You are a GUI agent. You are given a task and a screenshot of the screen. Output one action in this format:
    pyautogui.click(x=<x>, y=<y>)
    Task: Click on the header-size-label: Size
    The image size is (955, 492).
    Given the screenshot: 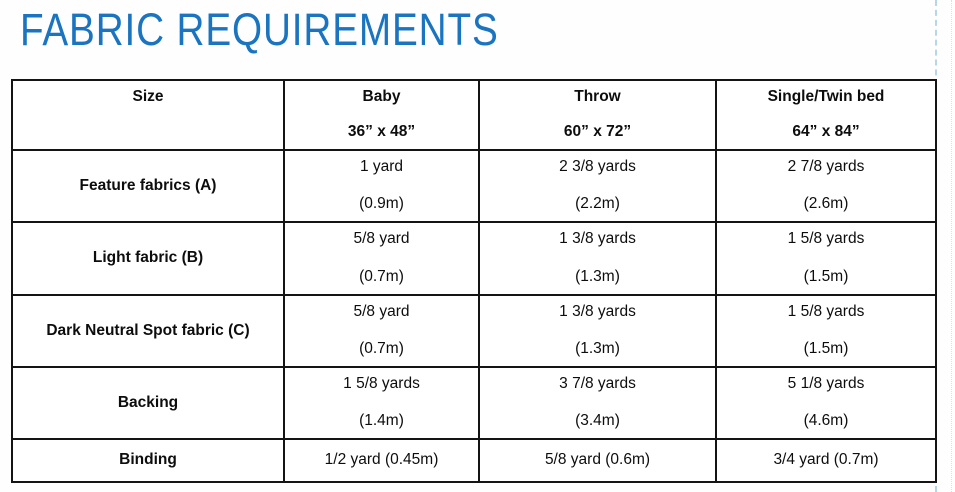 What is the action you would take?
    pyautogui.click(x=148, y=96)
    